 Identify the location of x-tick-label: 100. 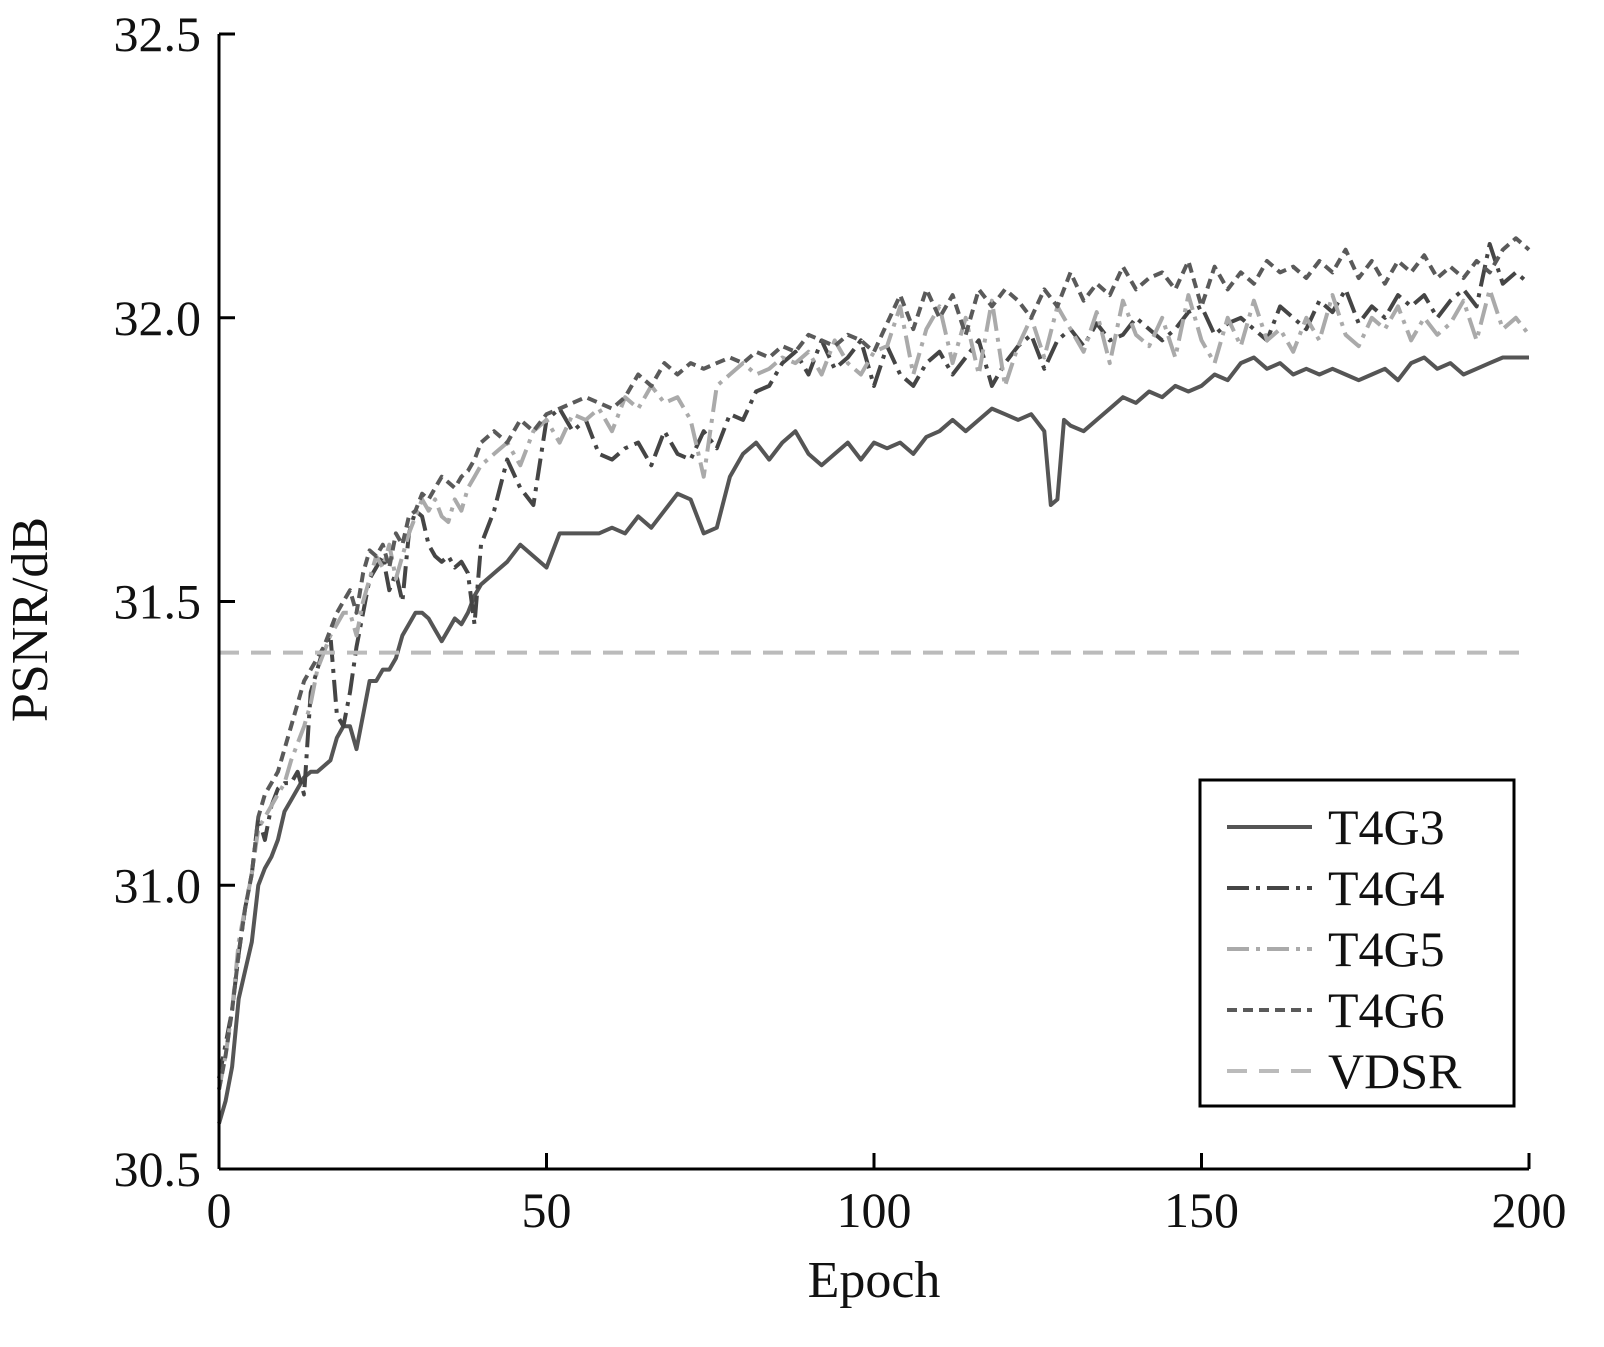
(874, 1210).